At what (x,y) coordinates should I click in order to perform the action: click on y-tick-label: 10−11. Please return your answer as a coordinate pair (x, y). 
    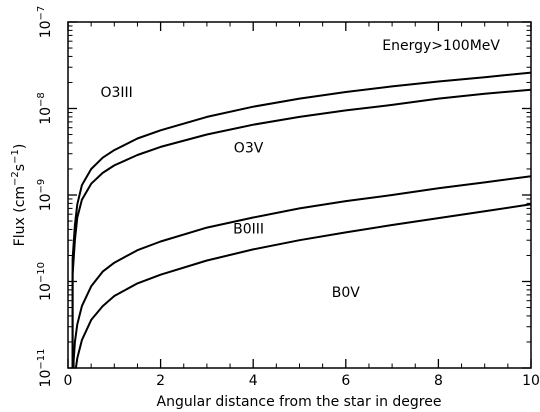
    Looking at the image, I should click on (45, 368).